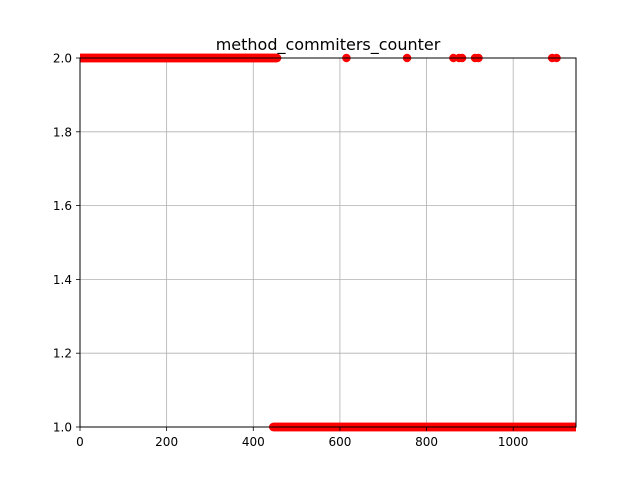  What do you see at coordinates (426, 442) in the screenshot?
I see `x-tick-label: 800` at bounding box center [426, 442].